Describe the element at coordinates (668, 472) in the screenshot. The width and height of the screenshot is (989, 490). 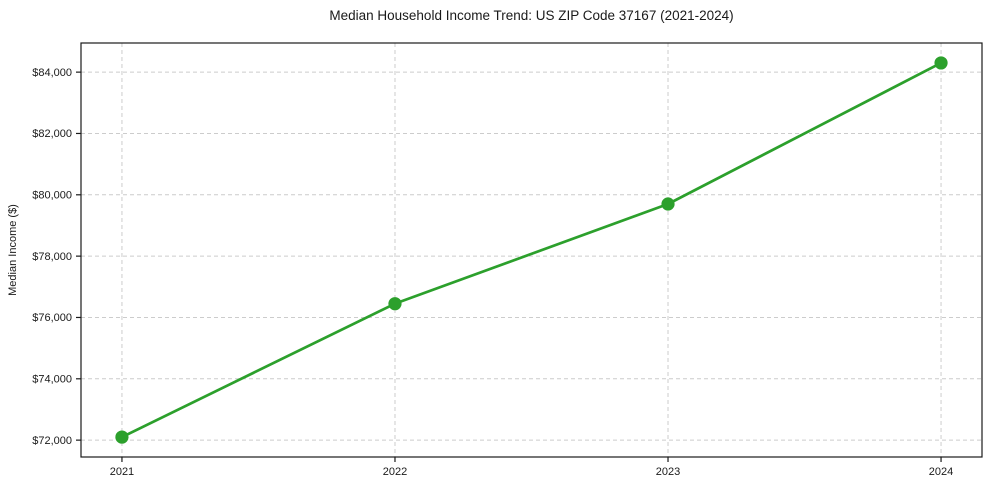
I see `x-tick-label: 2023` at that location.